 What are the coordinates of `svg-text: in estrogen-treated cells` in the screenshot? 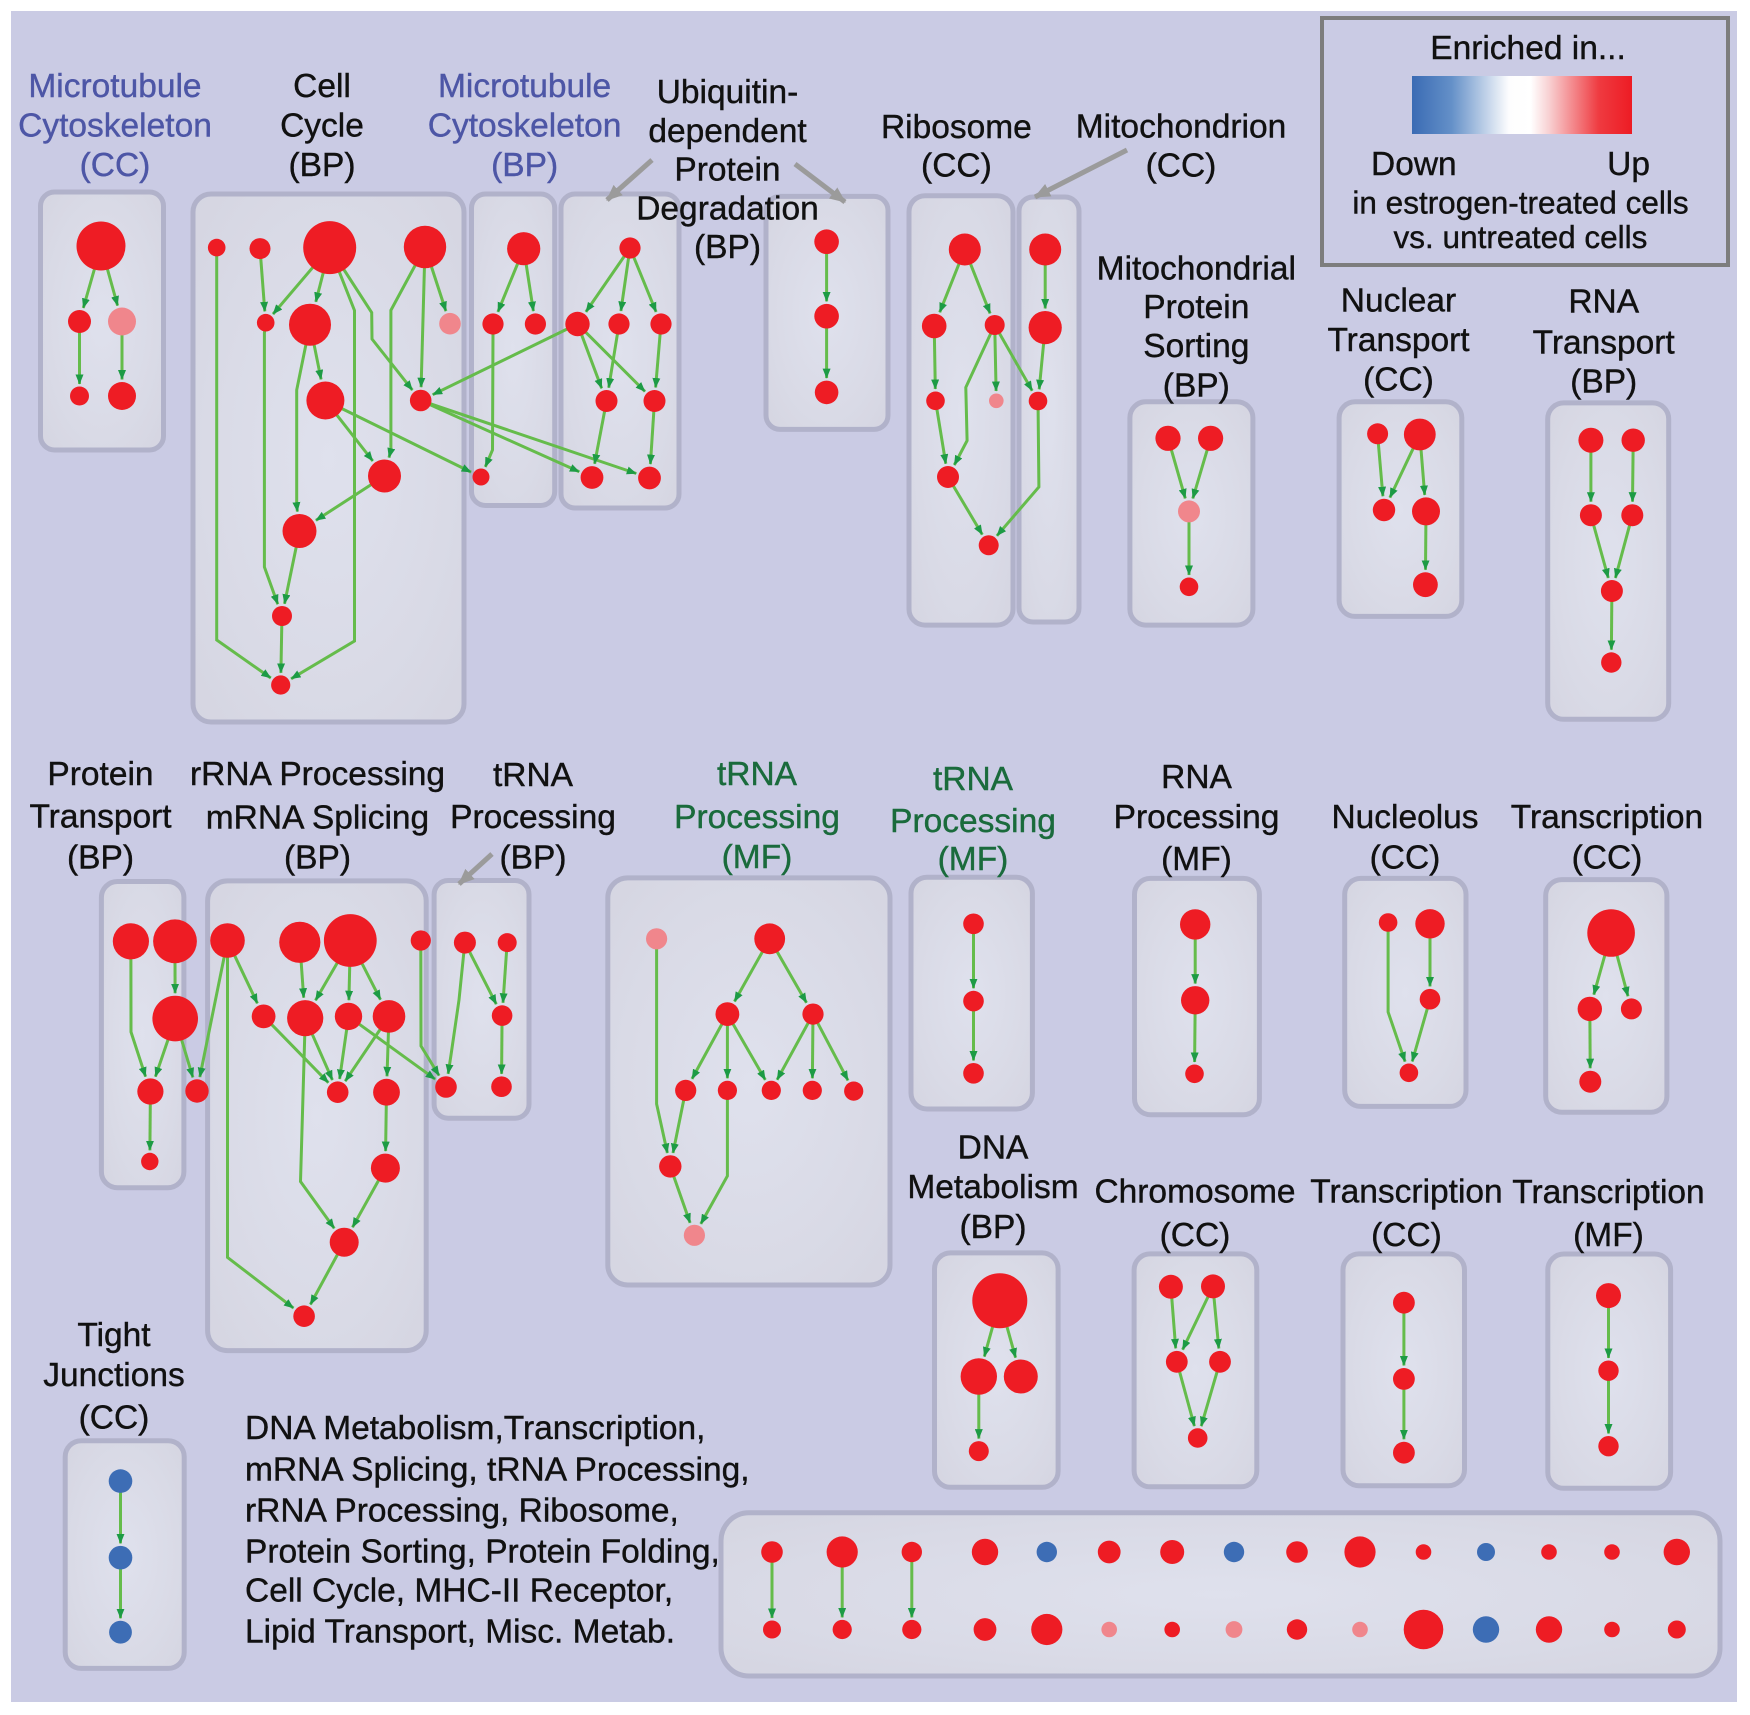 It's located at (1520, 202).